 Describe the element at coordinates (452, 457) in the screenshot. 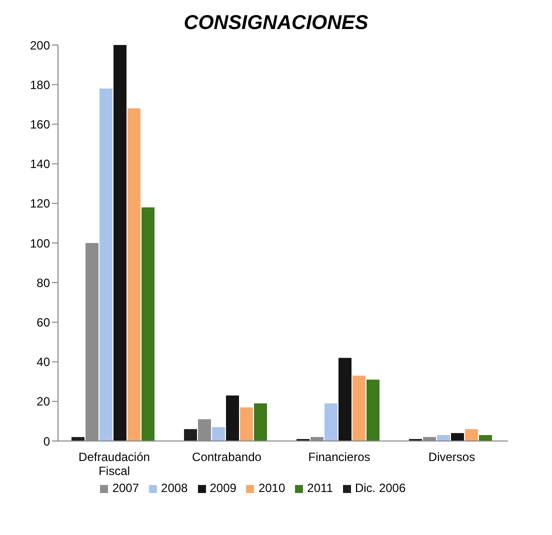

I see `x-tick-label: Diversos` at that location.